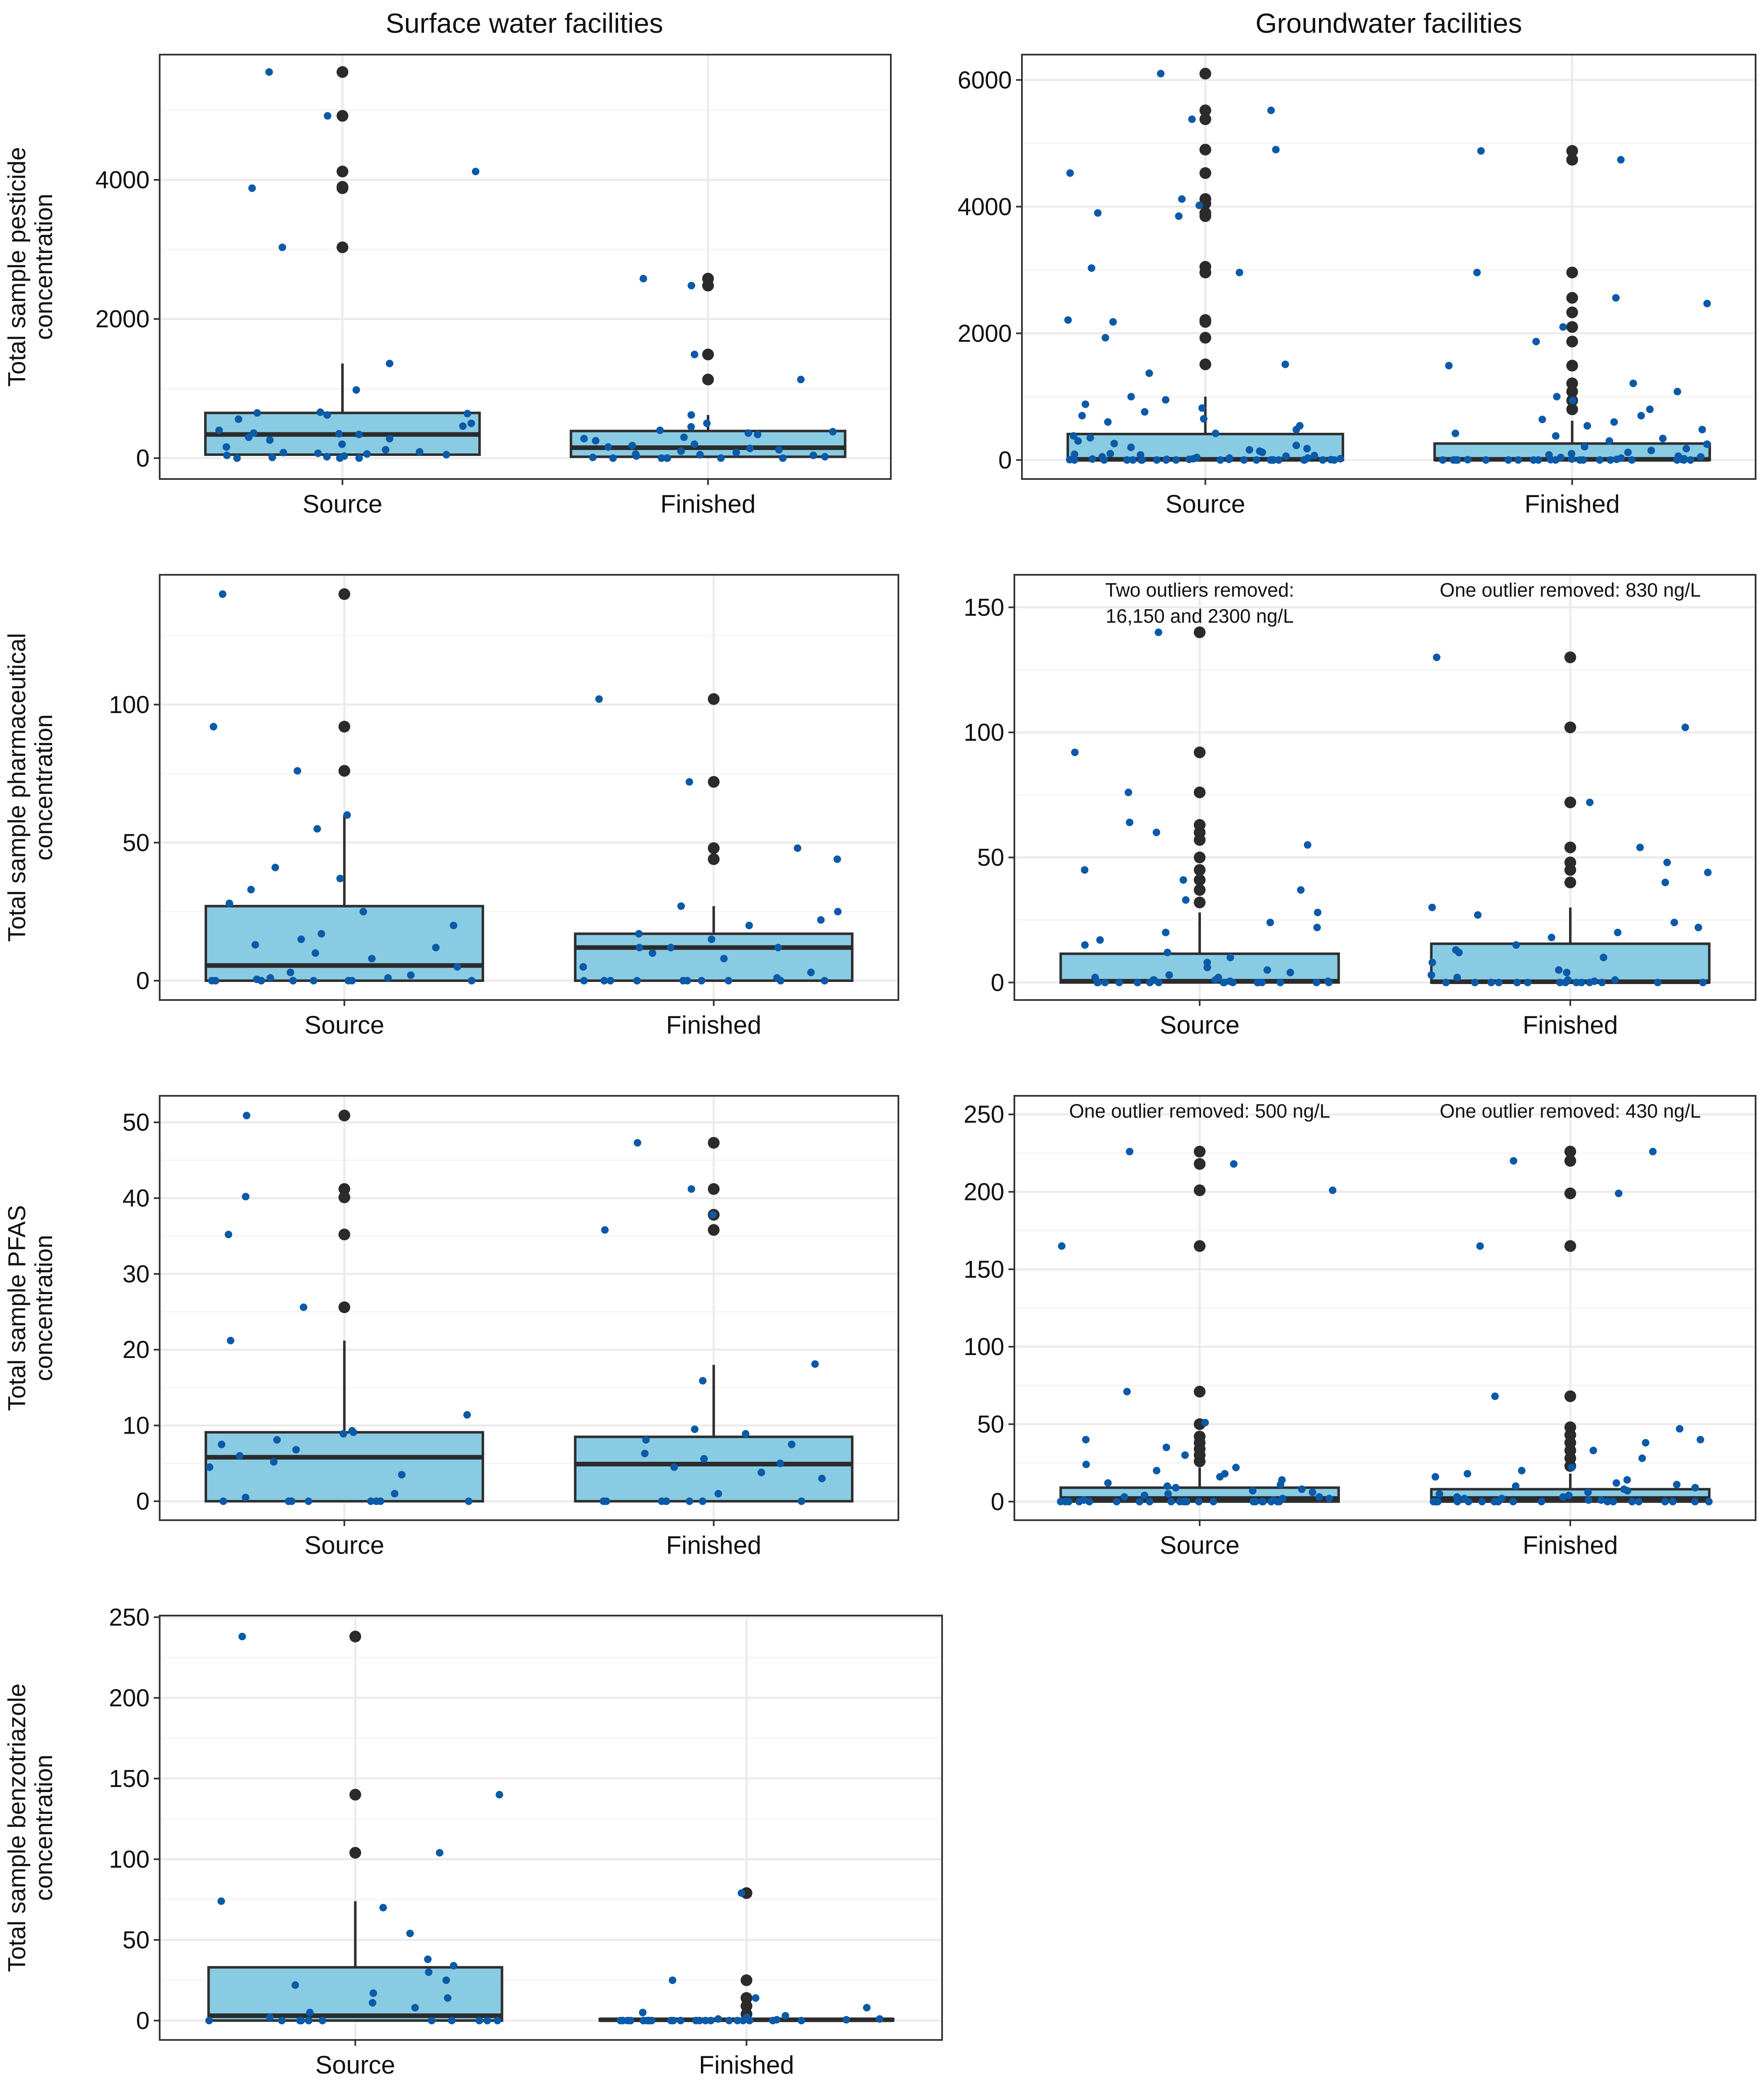 This screenshot has height=2087, width=1764. I want to click on y-axis-label: Total sample PFAS, so click(17, 1308).